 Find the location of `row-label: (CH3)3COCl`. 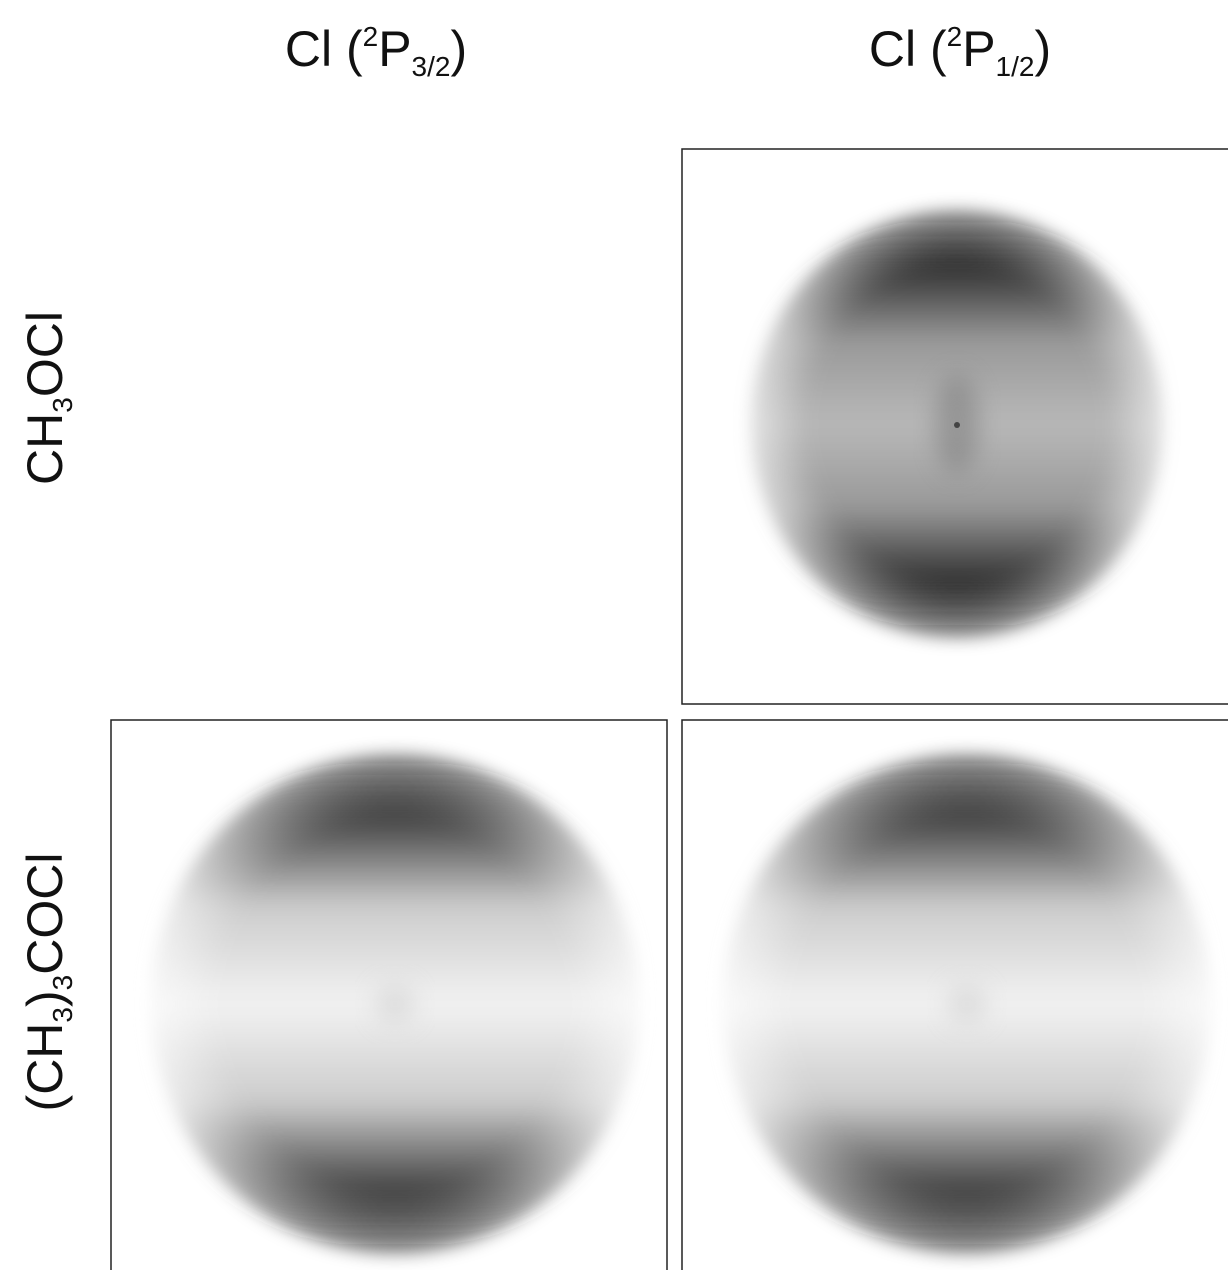

row-label: (CH3)3COCl is located at coordinates (47, 982).